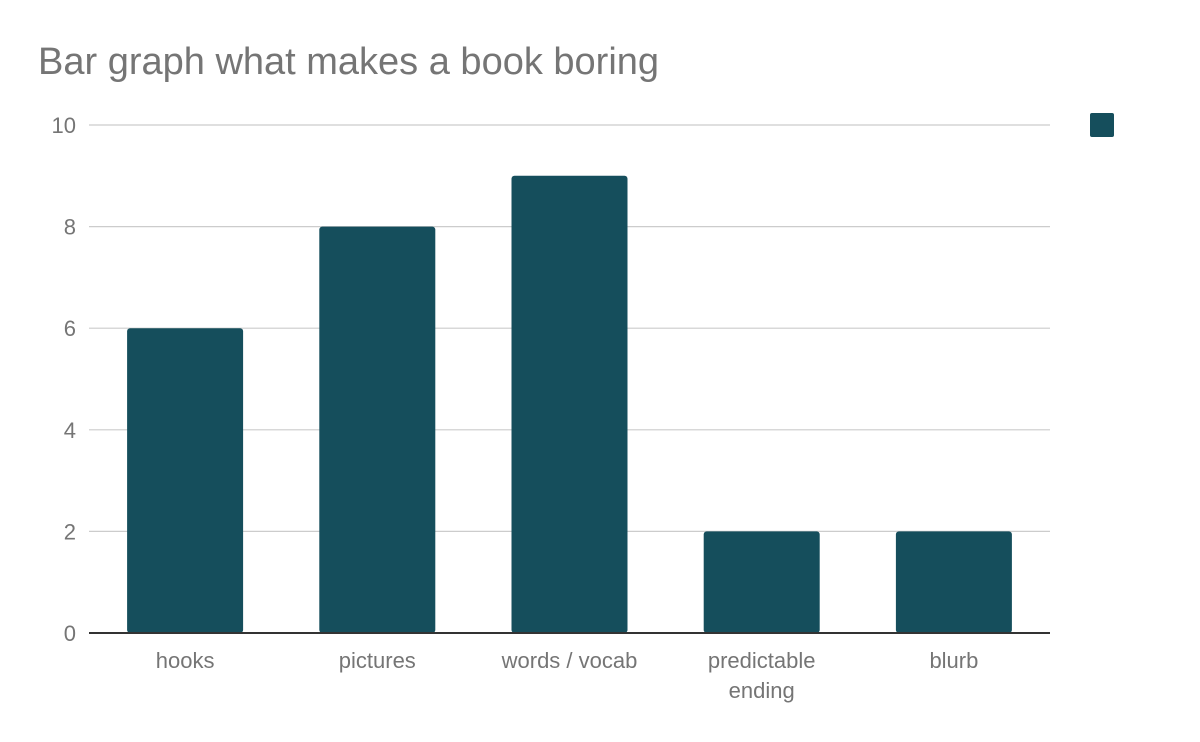 The width and height of the screenshot is (1200, 742). What do you see at coordinates (953, 660) in the screenshot?
I see `x-category-label: blurb` at bounding box center [953, 660].